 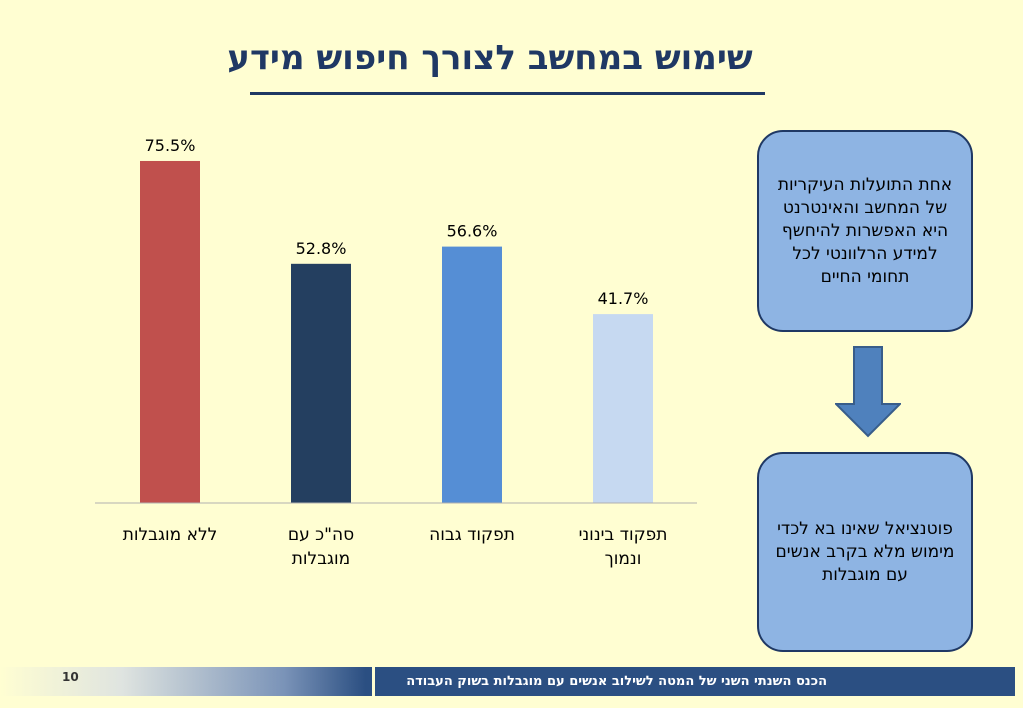 I want to click on category-label-3-0: תפקוד בינוני, so click(x=623, y=535).